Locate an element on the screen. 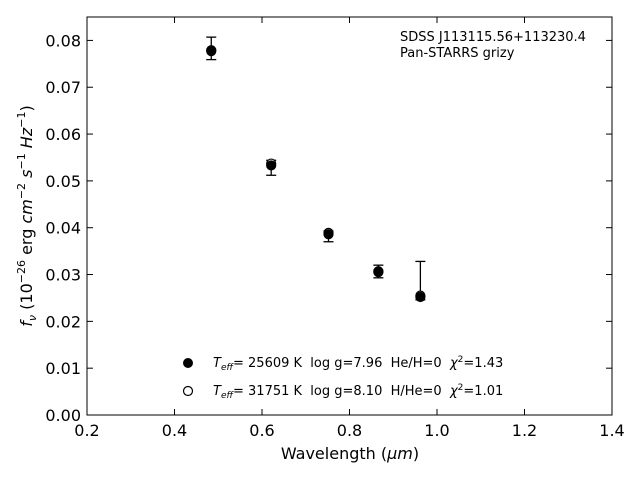 The image size is (640, 480). x-tick-label: 1.2 is located at coordinates (524, 430).